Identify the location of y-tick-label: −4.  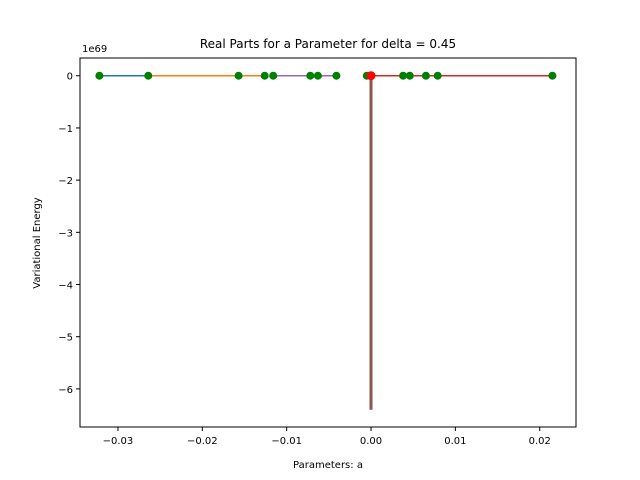
(65, 286).